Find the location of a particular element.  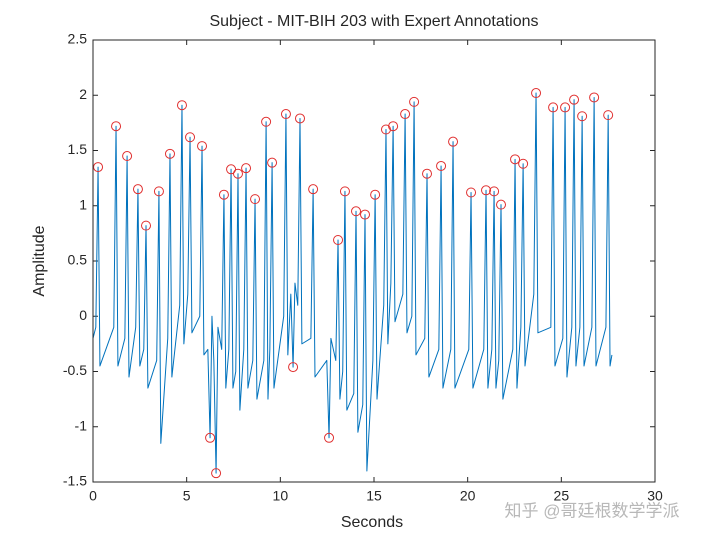

x-axis-label: Seconds is located at coordinates (372, 522).